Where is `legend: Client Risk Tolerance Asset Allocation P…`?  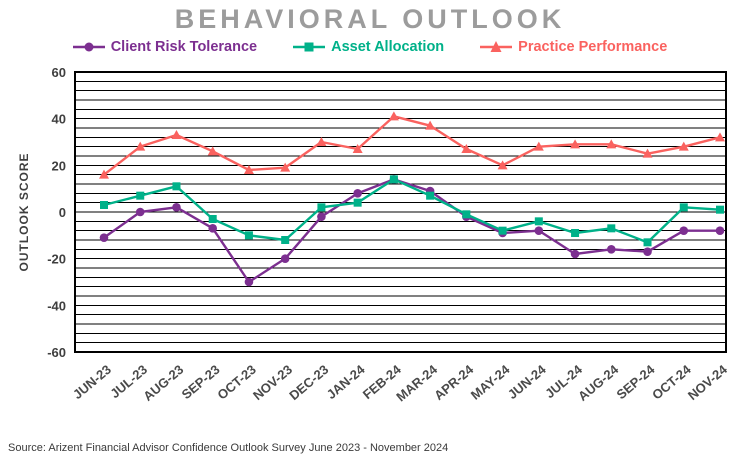 legend: Client Risk Tolerance Asset Allocation P… is located at coordinates (370, 47).